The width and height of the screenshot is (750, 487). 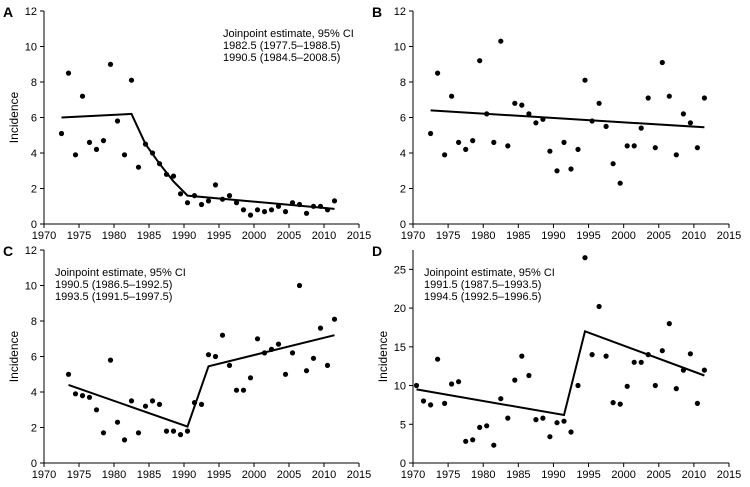 What do you see at coordinates (588, 475) in the screenshot?
I see `x-tick-label: 1995` at bounding box center [588, 475].